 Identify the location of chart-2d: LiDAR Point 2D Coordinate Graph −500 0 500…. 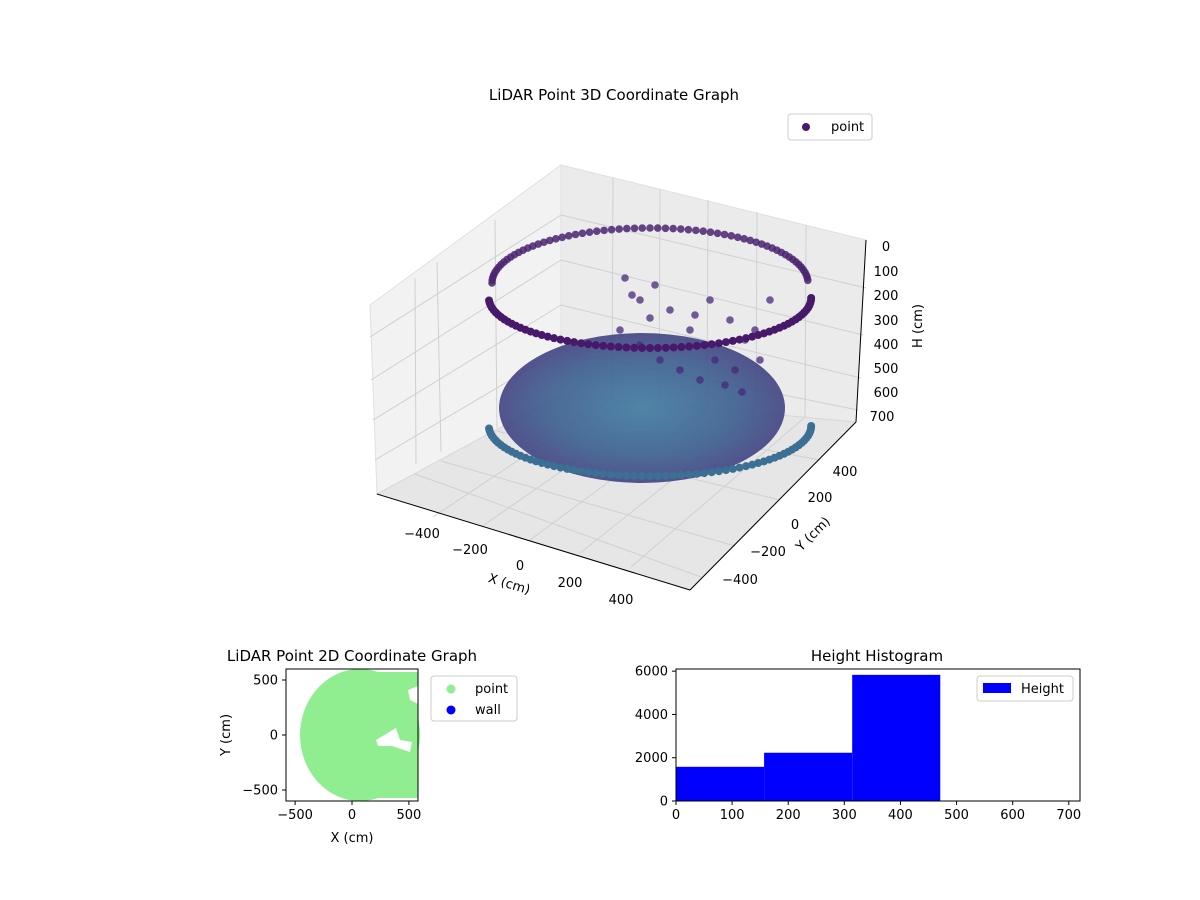
(368, 746).